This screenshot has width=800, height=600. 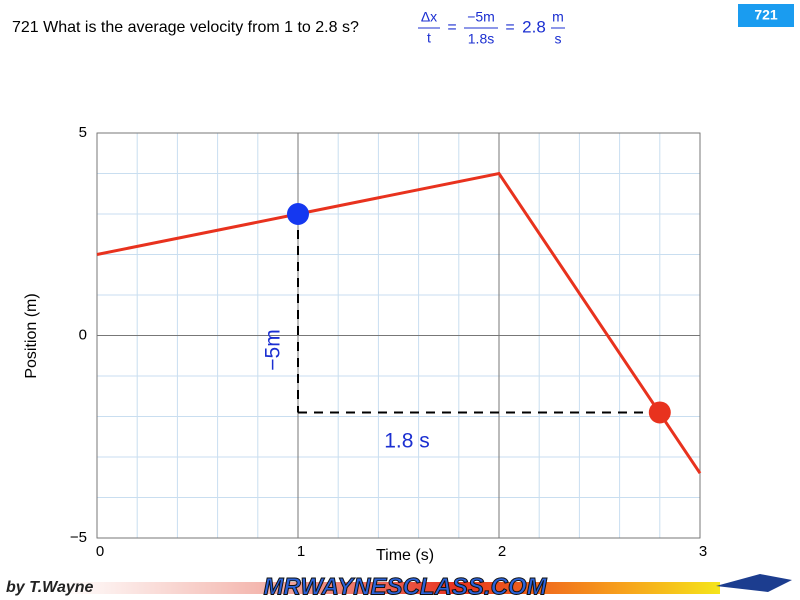 I want to click on x-tick-label: 3, so click(x=703, y=551).